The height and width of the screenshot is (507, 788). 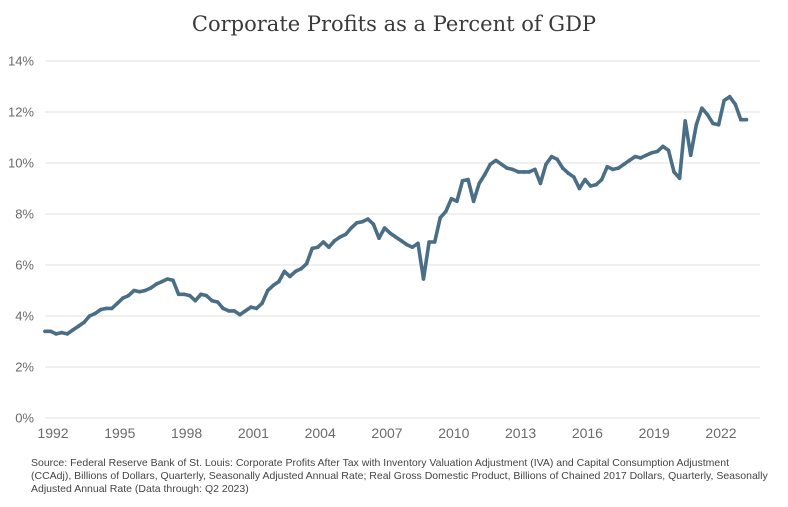 What do you see at coordinates (21, 112) in the screenshot?
I see `y-tick-label: 12%` at bounding box center [21, 112].